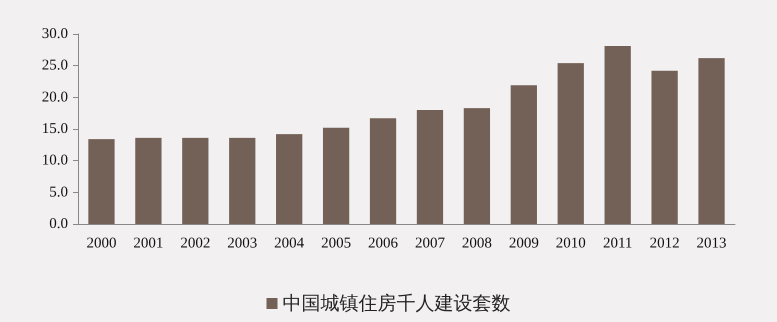 This screenshot has height=322, width=777. I want to click on x-tick-label: 2013, so click(711, 244).